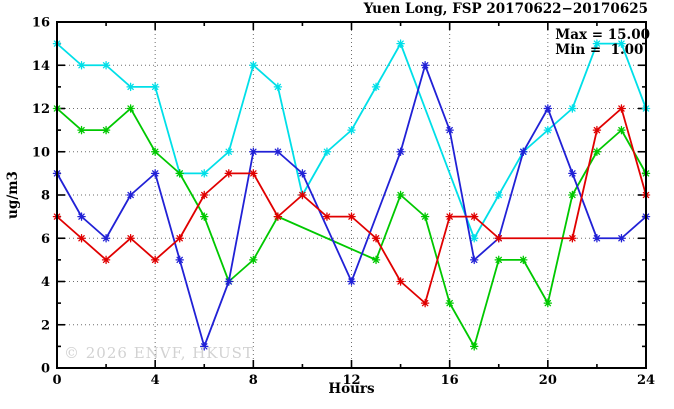 Image resolution: width=674 pixels, height=409 pixels. I want to click on legend: Max = 15.00 Min = 1.00, so click(602, 43).